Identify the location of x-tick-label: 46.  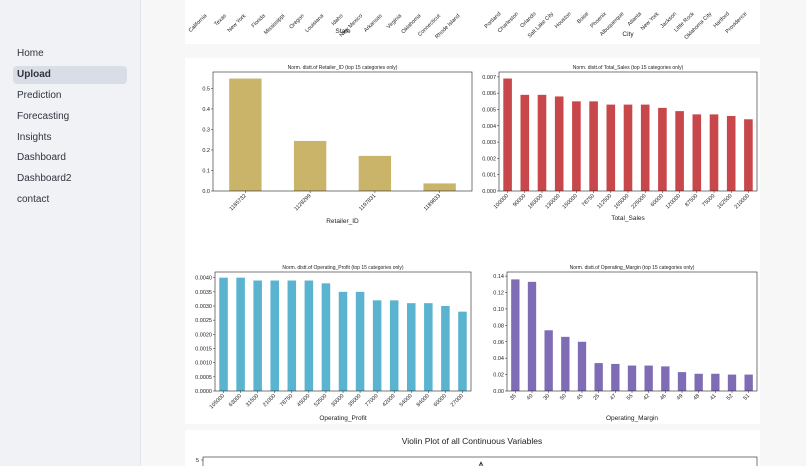
(663, 397).